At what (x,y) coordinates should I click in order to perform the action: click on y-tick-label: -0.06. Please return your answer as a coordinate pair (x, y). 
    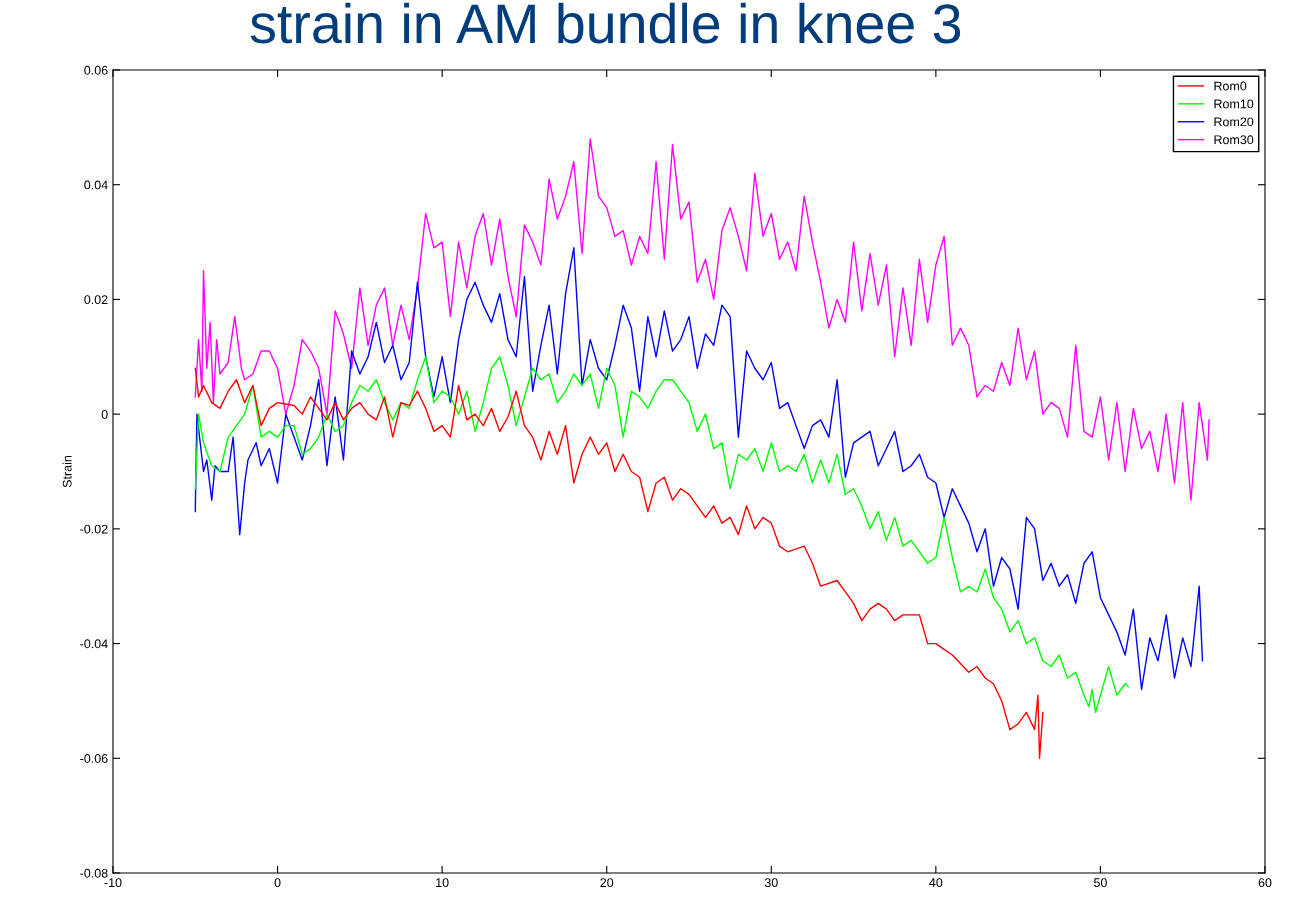
    Looking at the image, I should click on (94, 758).